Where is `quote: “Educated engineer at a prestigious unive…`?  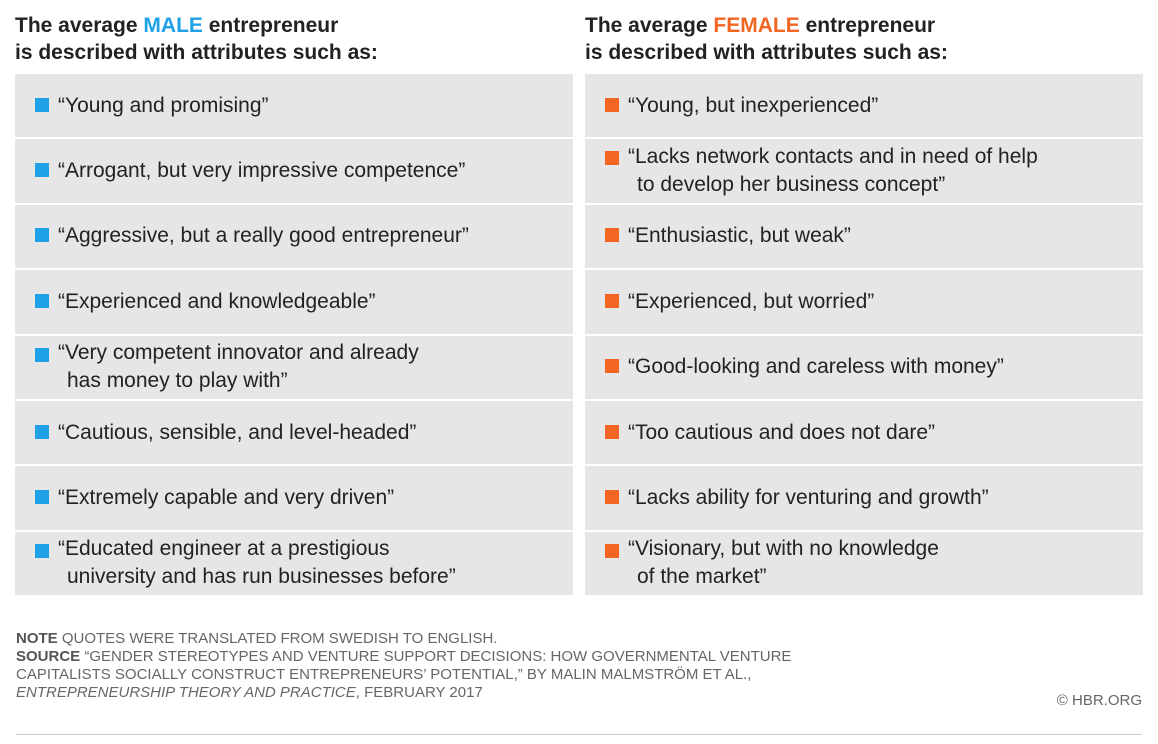
quote: “Educated engineer at a prestigious unive… is located at coordinates (257, 563).